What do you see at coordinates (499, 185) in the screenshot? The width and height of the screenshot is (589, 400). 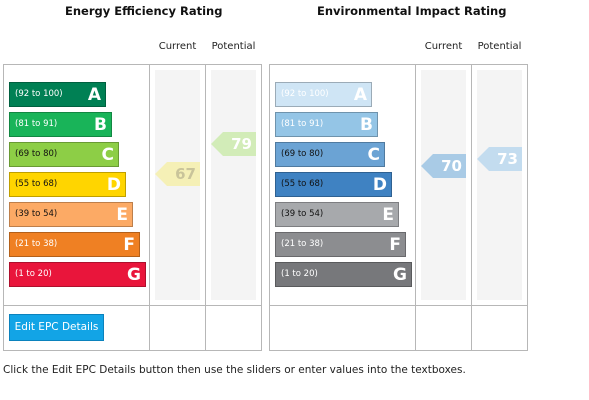 I see `env-potential-column` at bounding box center [499, 185].